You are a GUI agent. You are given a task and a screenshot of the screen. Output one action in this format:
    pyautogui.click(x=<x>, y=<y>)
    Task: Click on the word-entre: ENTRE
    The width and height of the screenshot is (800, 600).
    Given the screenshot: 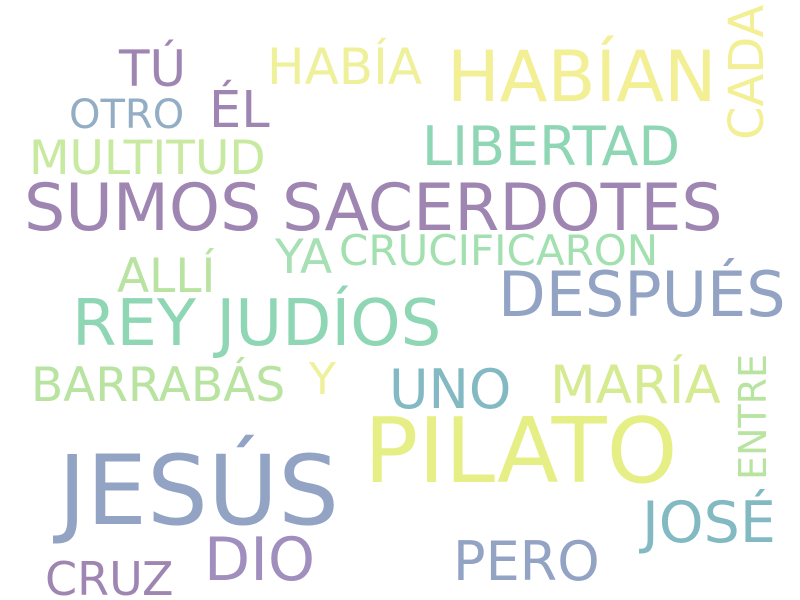 What is the action you would take?
    pyautogui.click(x=753, y=416)
    